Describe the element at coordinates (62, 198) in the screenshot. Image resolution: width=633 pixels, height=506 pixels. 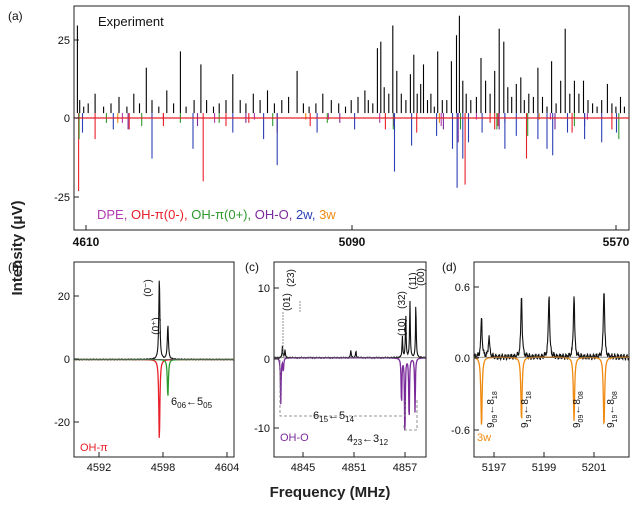
I see `panel-a-ytick-label: -25` at that location.